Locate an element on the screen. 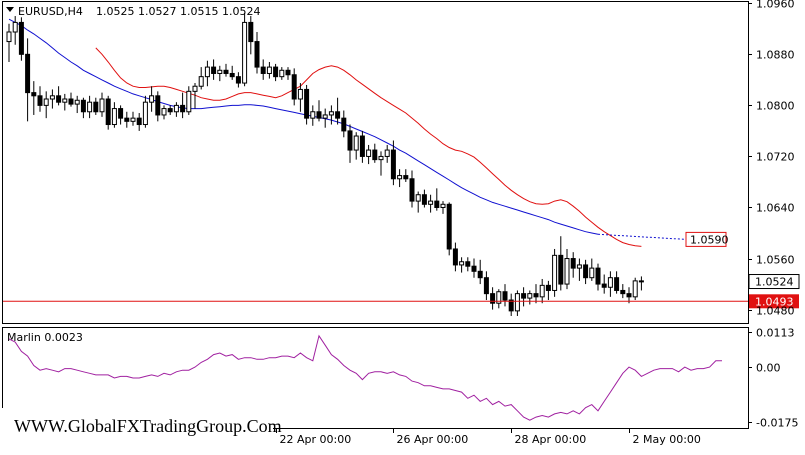  price-tick-label: 1.0720 is located at coordinates (775, 157).